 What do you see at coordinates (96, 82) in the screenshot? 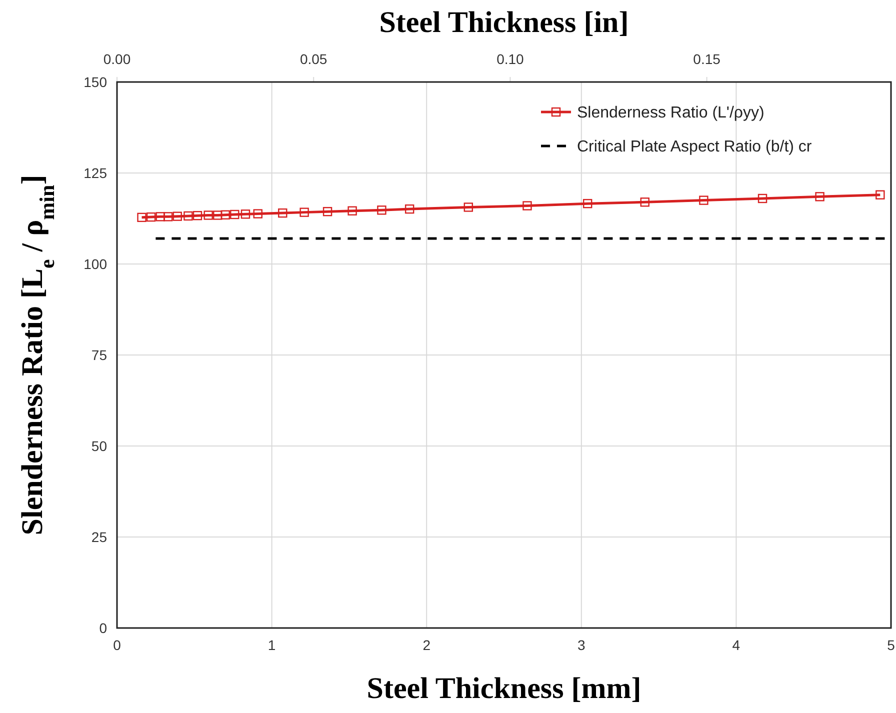
I see `y-tick-label: 150` at bounding box center [96, 82].